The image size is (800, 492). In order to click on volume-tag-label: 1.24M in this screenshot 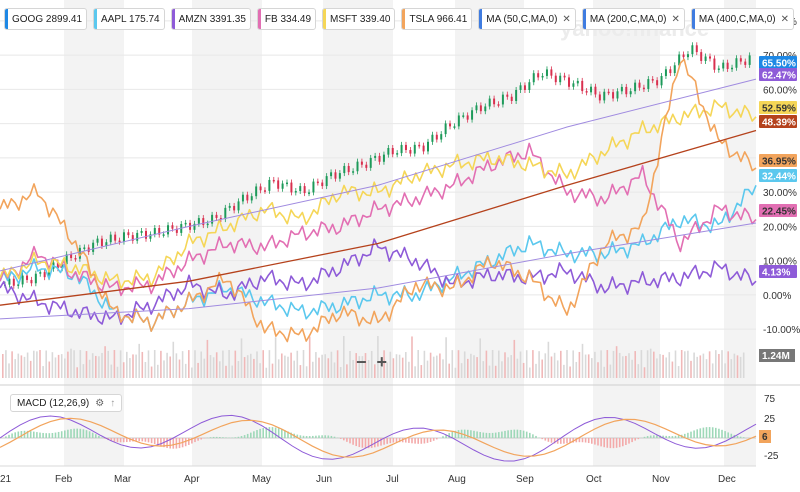, I will do `click(776, 356)`.